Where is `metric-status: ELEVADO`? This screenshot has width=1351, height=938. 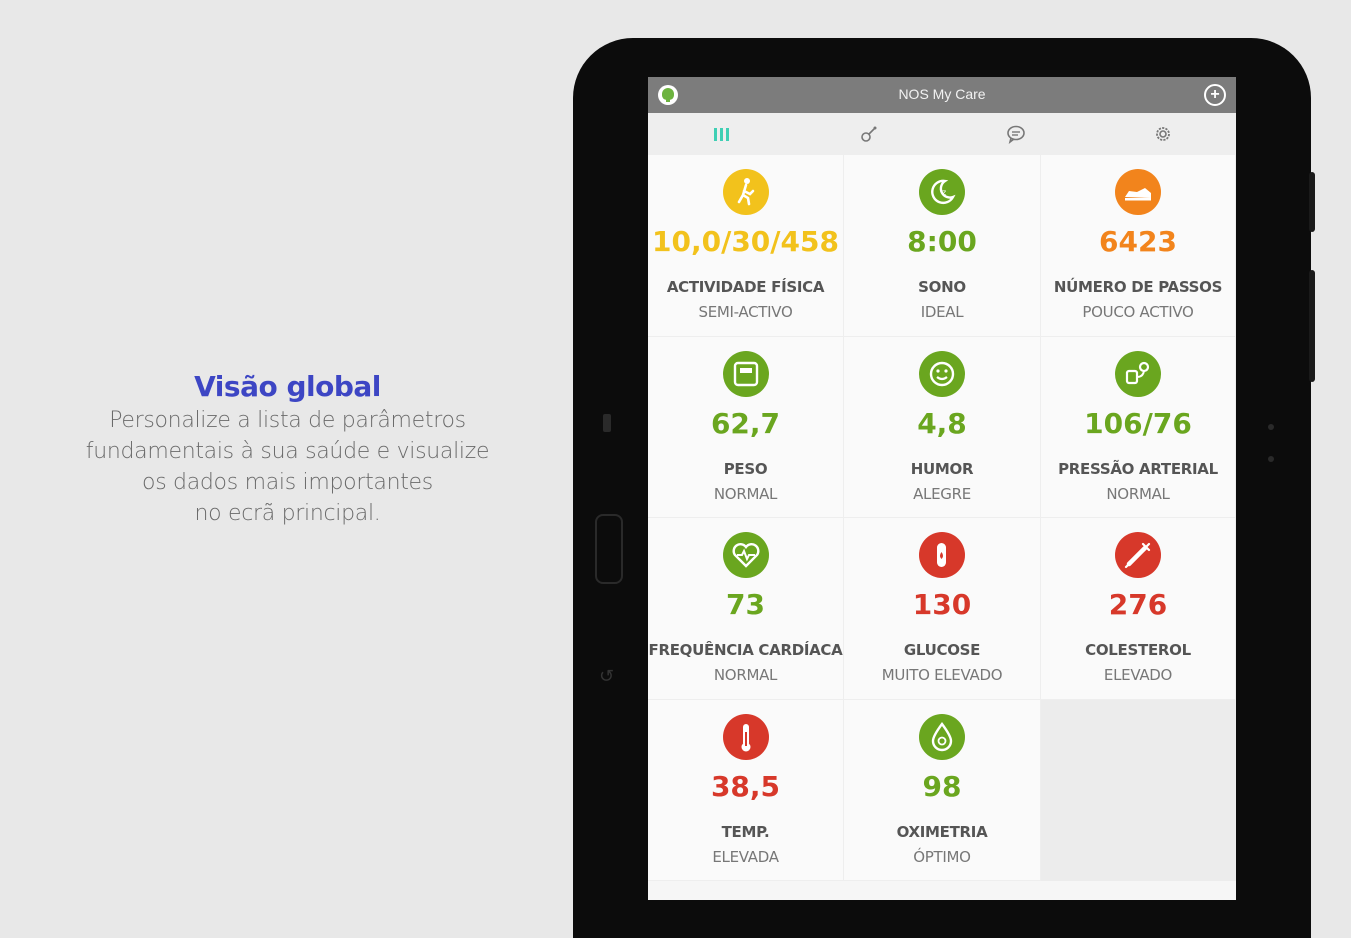 metric-status: ELEVADO is located at coordinates (1138, 675).